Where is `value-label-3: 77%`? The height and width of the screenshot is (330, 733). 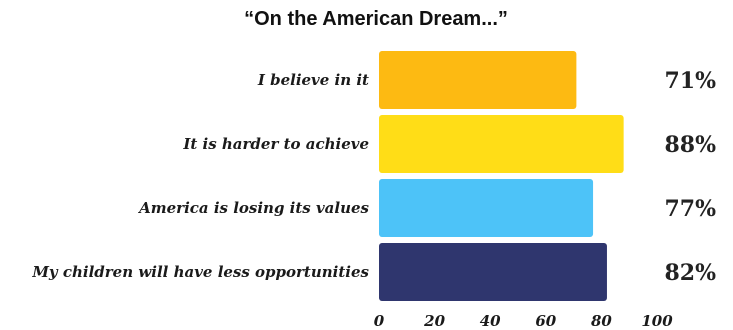
value-label-3: 77% is located at coordinates (690, 209).